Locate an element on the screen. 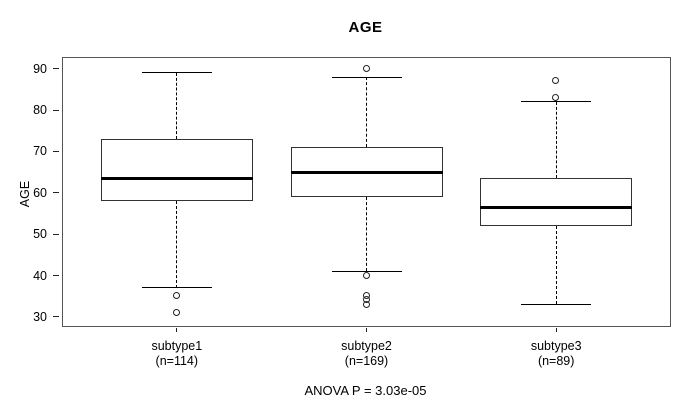  group-label-subtype1: subtype1 is located at coordinates (177, 346).